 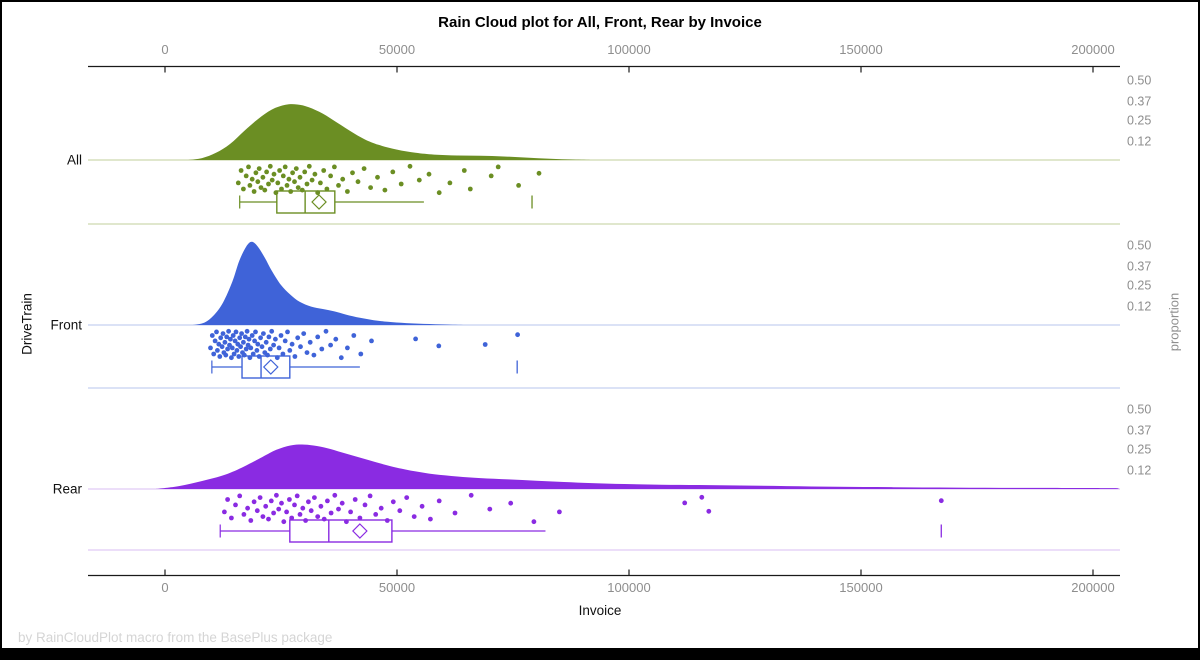 What do you see at coordinates (1092, 49) in the screenshot?
I see `x-axis-top-tick-label: 200000` at bounding box center [1092, 49].